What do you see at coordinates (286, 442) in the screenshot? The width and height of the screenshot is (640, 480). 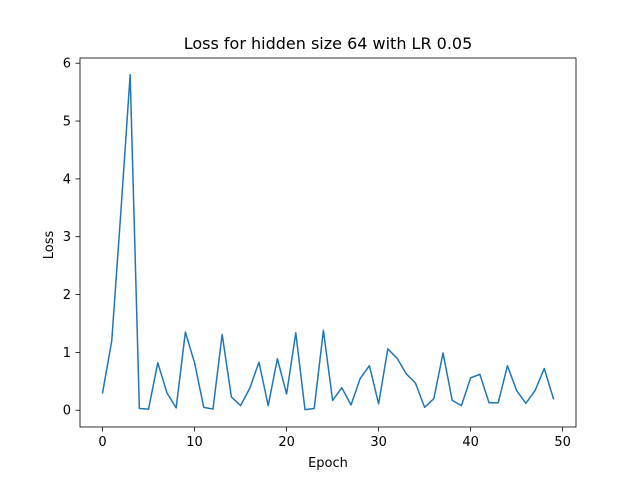 I see `x-tick-label-20: 20` at bounding box center [286, 442].